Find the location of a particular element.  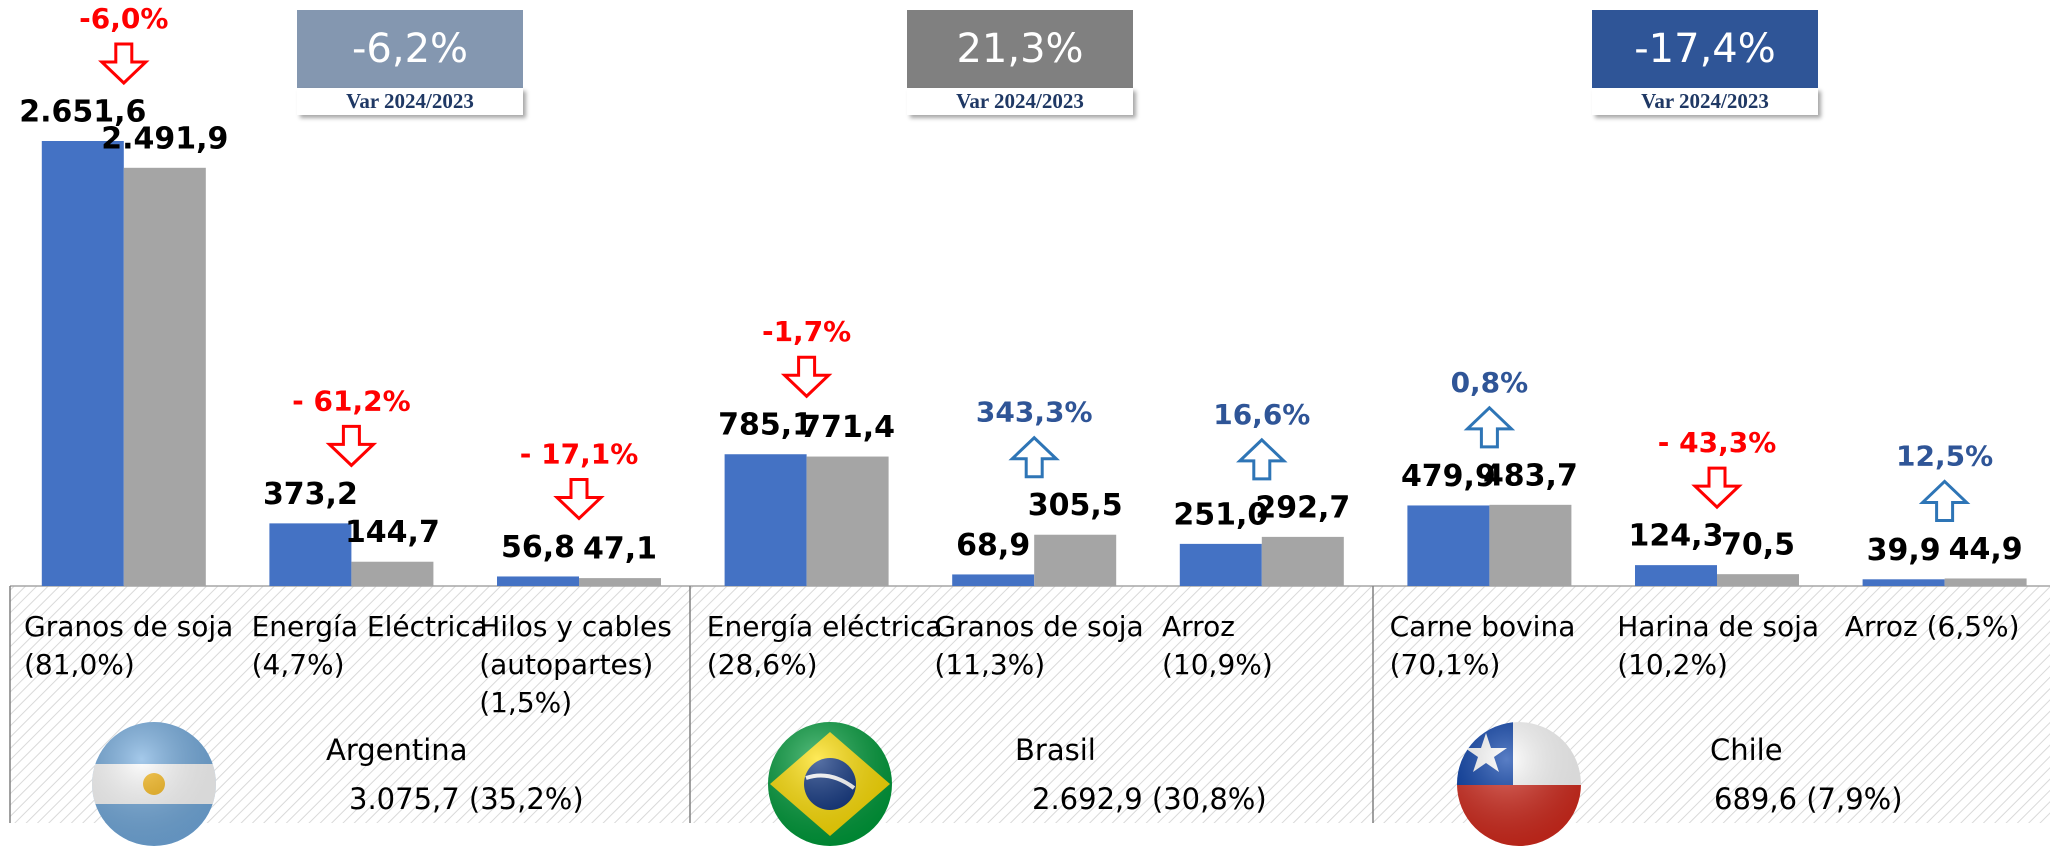

change-label: 12,5% is located at coordinates (1944, 455).